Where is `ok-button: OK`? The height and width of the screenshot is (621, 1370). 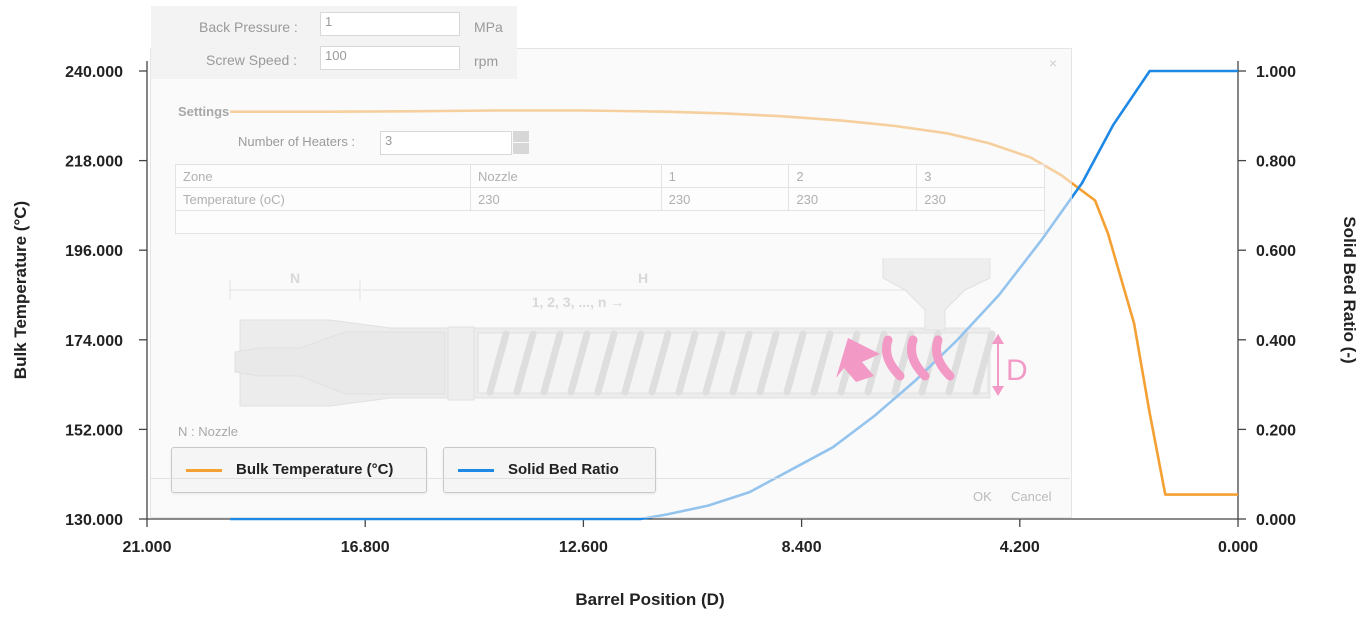
ok-button: OK is located at coordinates (982, 496).